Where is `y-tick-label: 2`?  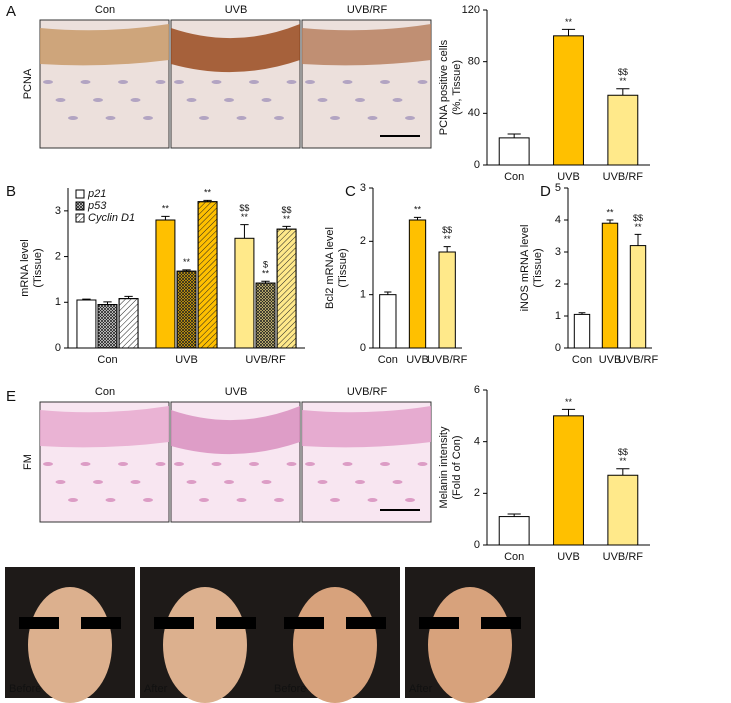
y-tick-label: 2 is located at coordinates (363, 241).